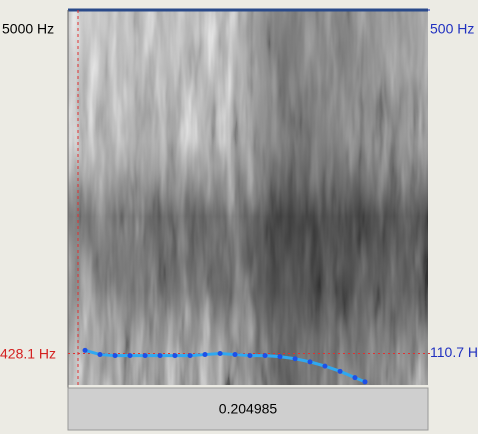 Image resolution: width=478 pixels, height=434 pixels. I want to click on pitch-tick-label: 500 Hz, so click(452, 29).